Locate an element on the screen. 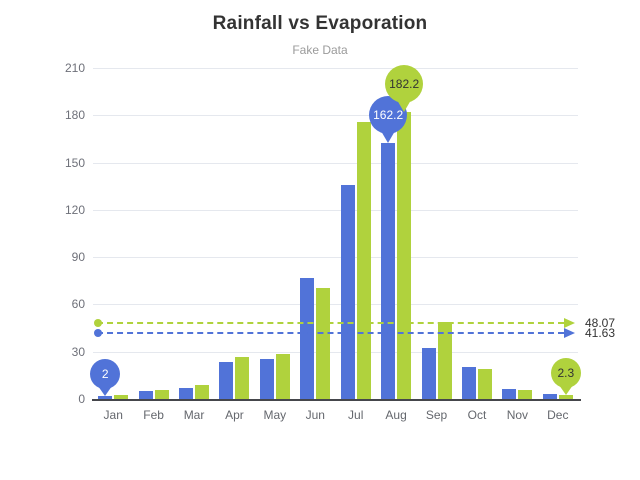  average-line-rainfall is located at coordinates (330, 333).